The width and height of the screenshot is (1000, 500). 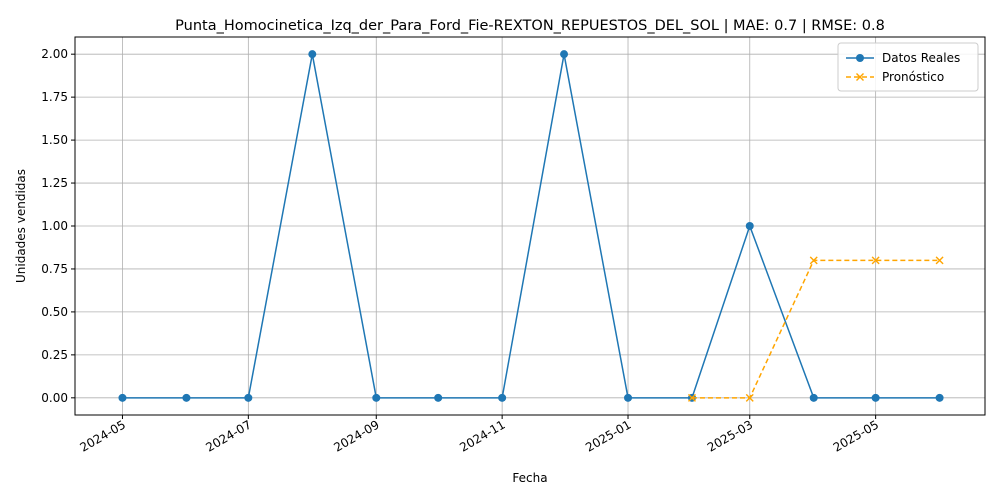 I want to click on legend-marker-pronostico, so click(x=860, y=77).